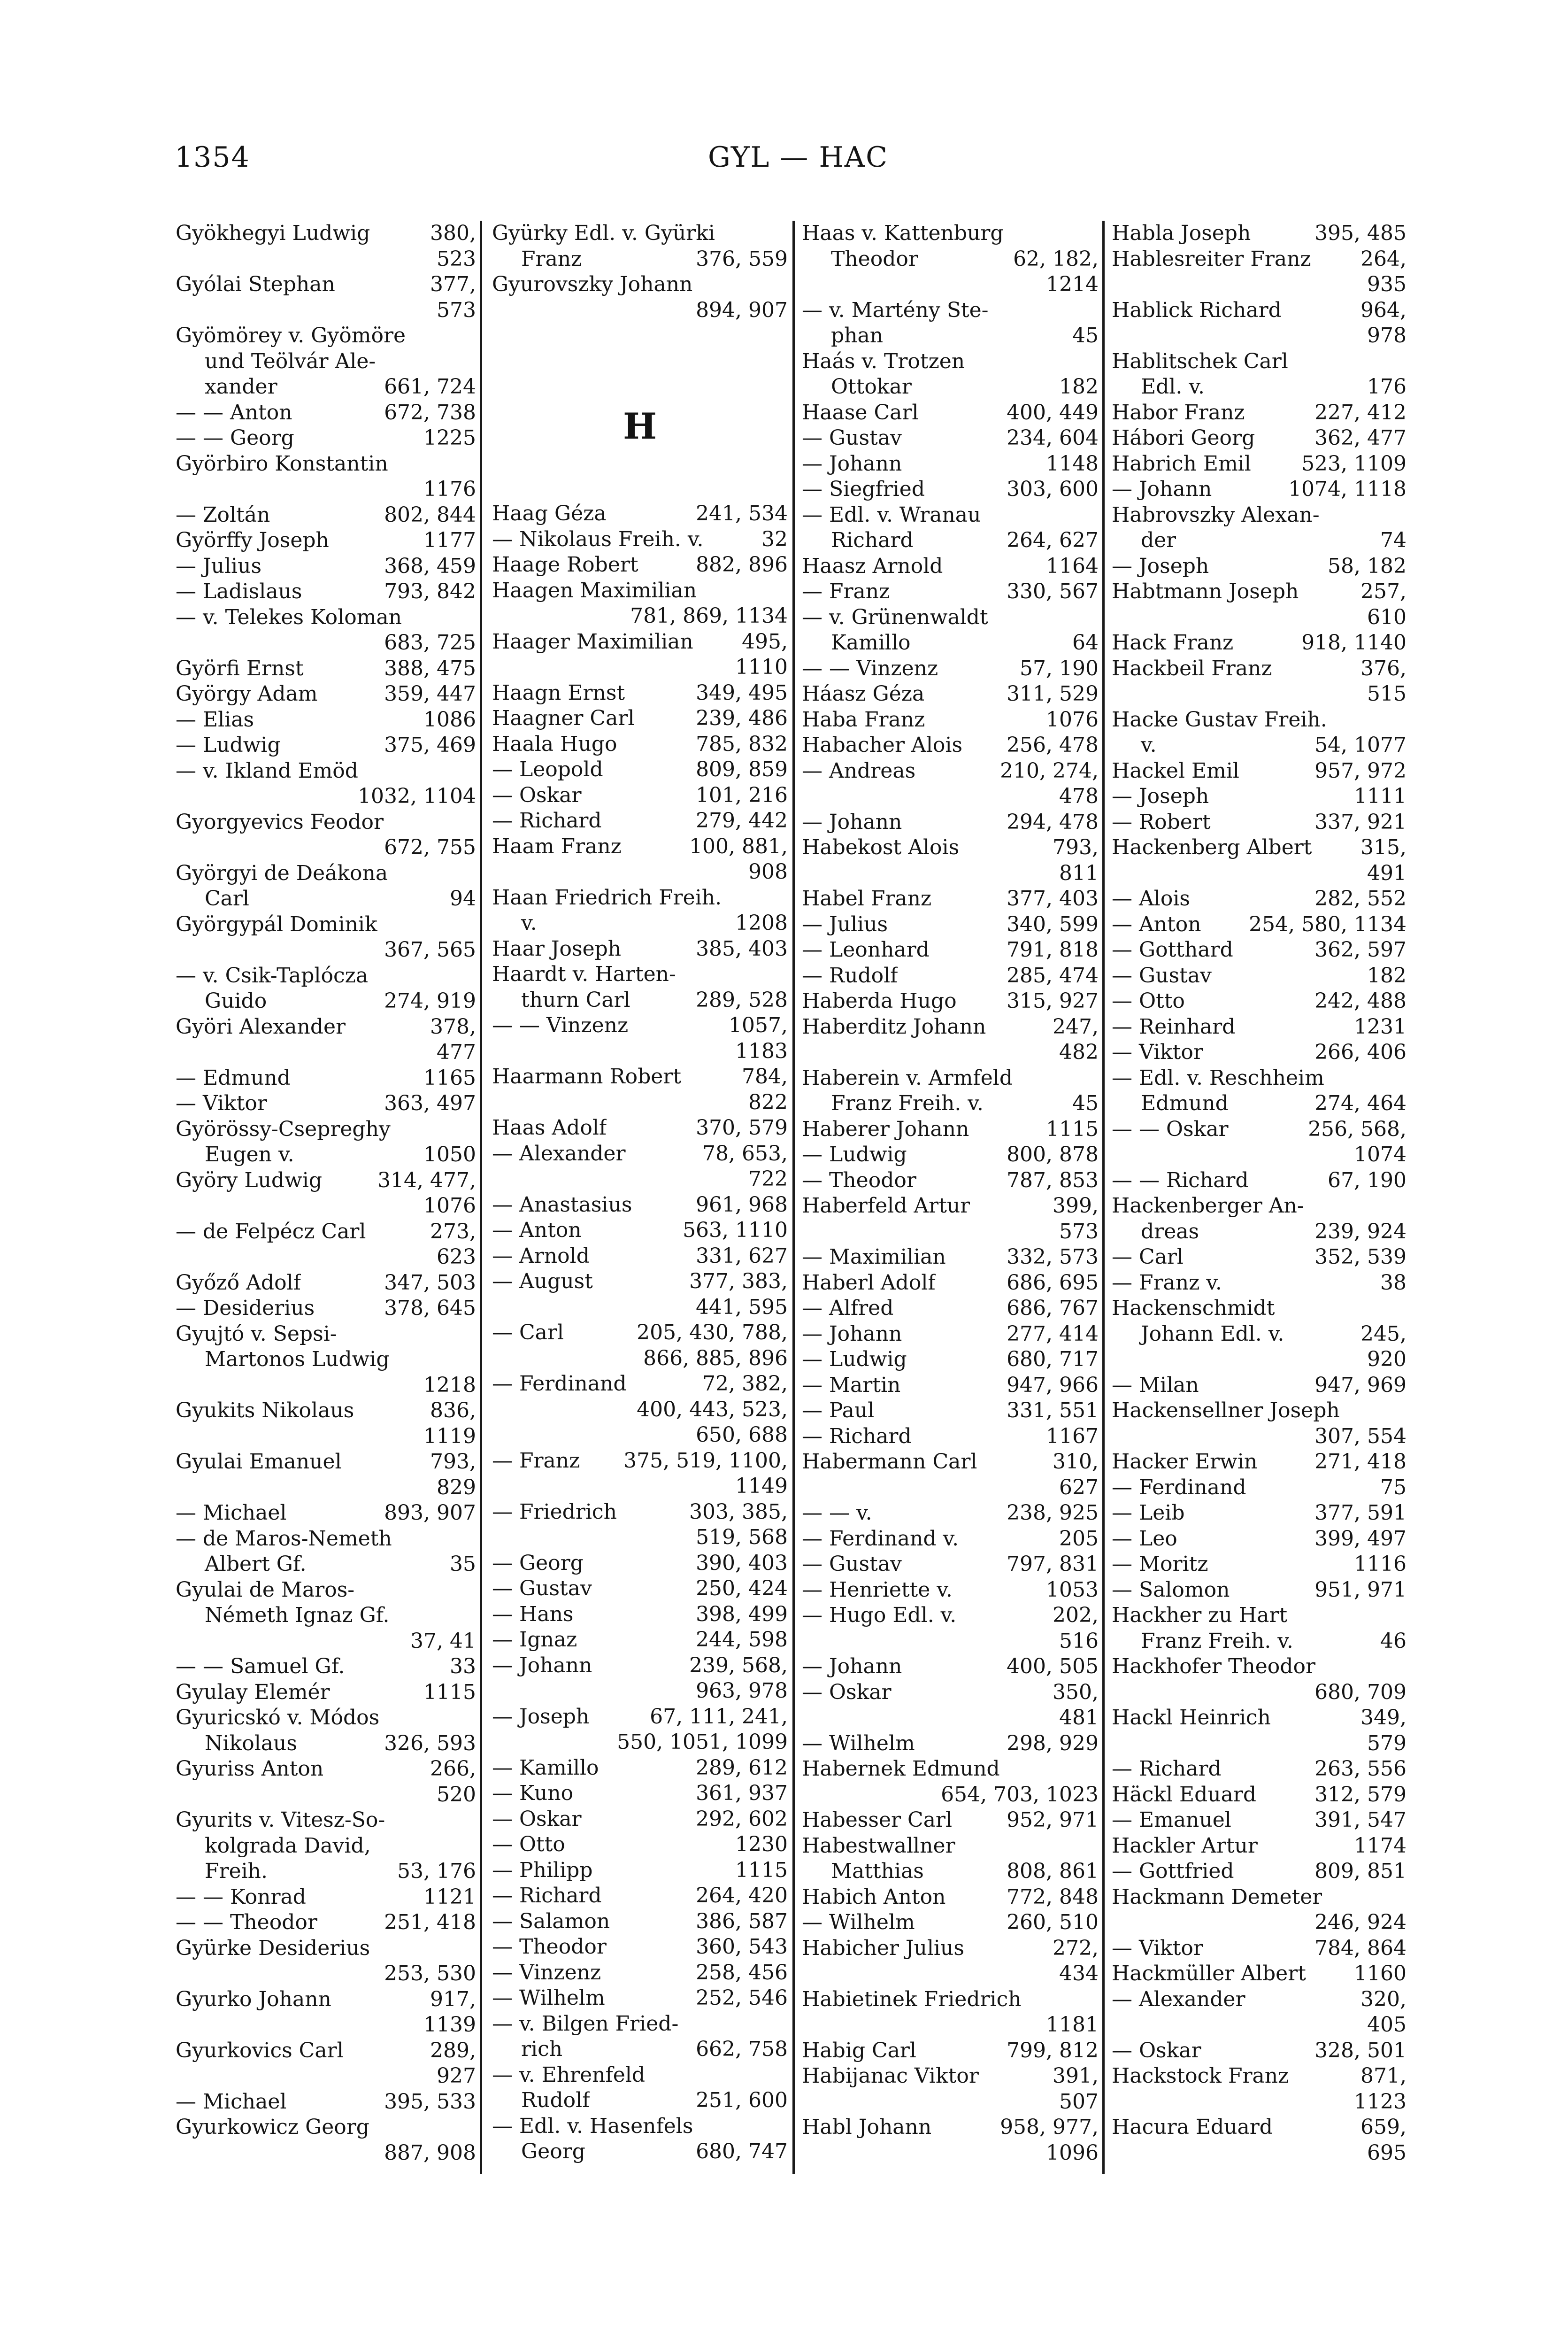 The width and height of the screenshot is (1568, 2348). I want to click on entry-page-refs: 686, 767, so click(1053, 1308).